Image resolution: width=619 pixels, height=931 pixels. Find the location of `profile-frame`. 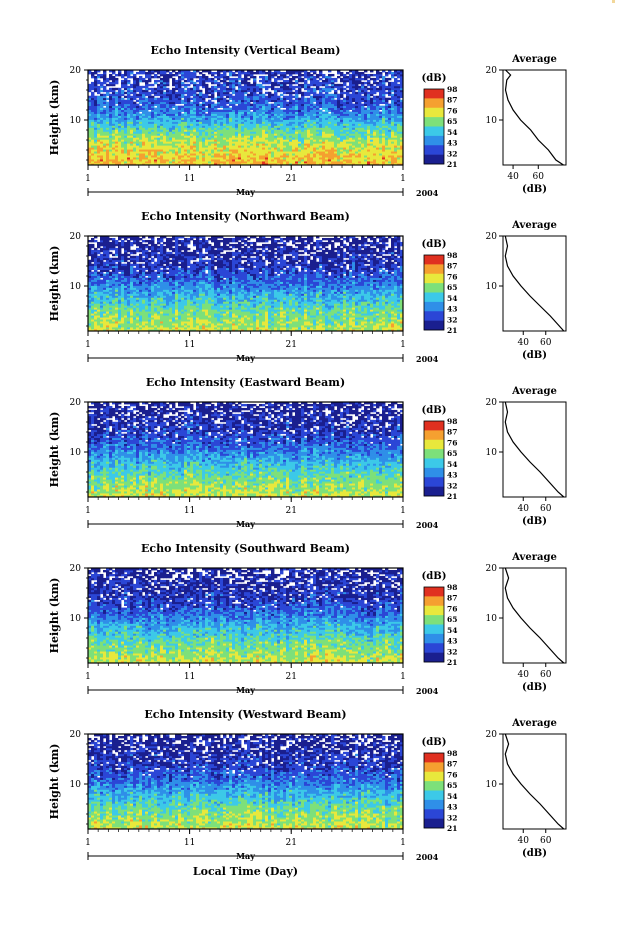

profile-frame is located at coordinates (534, 117).